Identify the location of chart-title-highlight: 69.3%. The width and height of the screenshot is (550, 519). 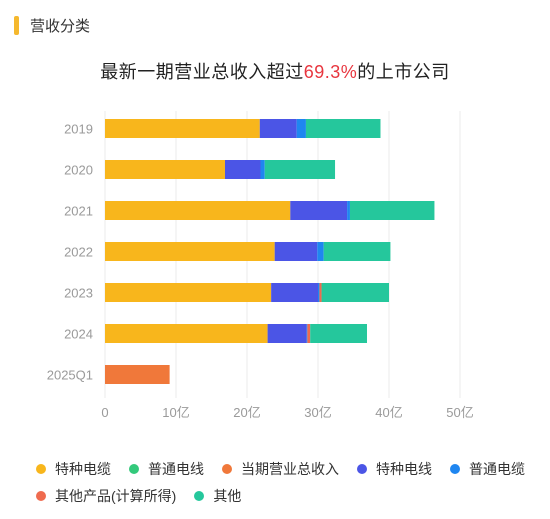
(330, 72).